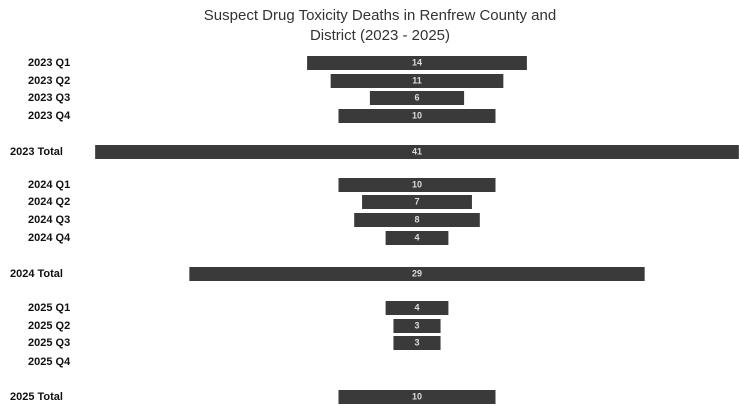  Describe the element at coordinates (49, 81) in the screenshot. I see `category-label: 2023 Q2` at that location.